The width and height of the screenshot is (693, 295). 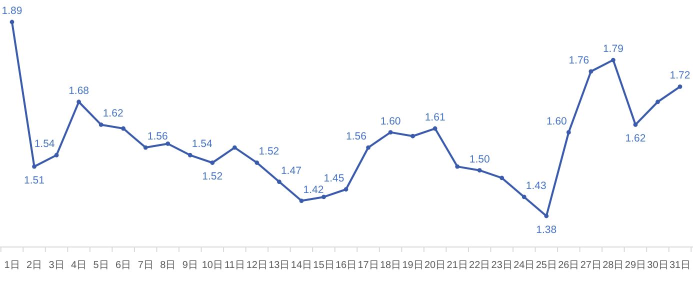 I want to click on data-label: 1.45, so click(x=334, y=178).